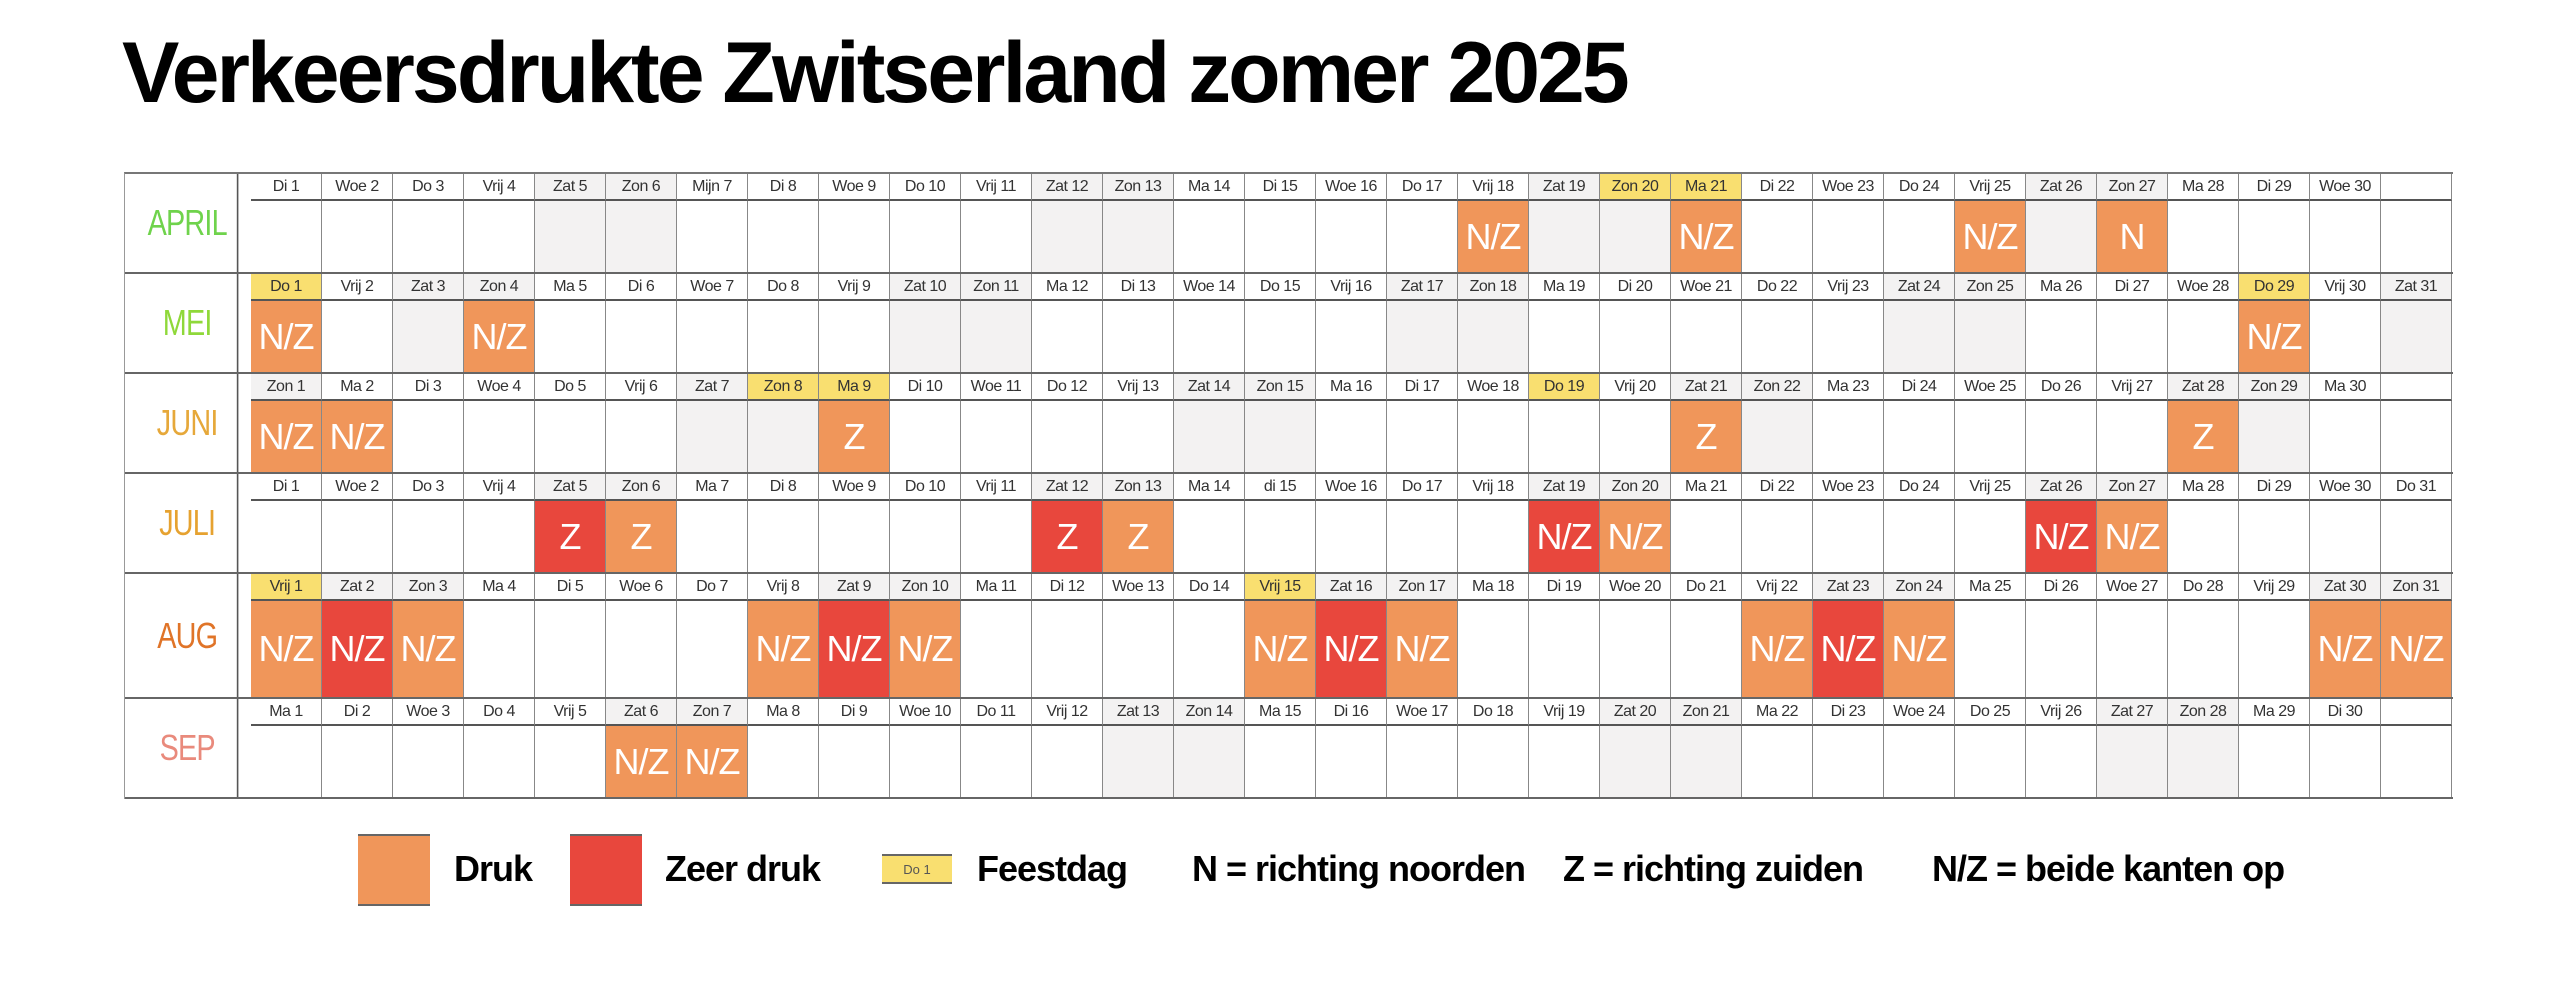  What do you see at coordinates (2274, 187) in the screenshot?
I see `day-header: Di 29` at bounding box center [2274, 187].